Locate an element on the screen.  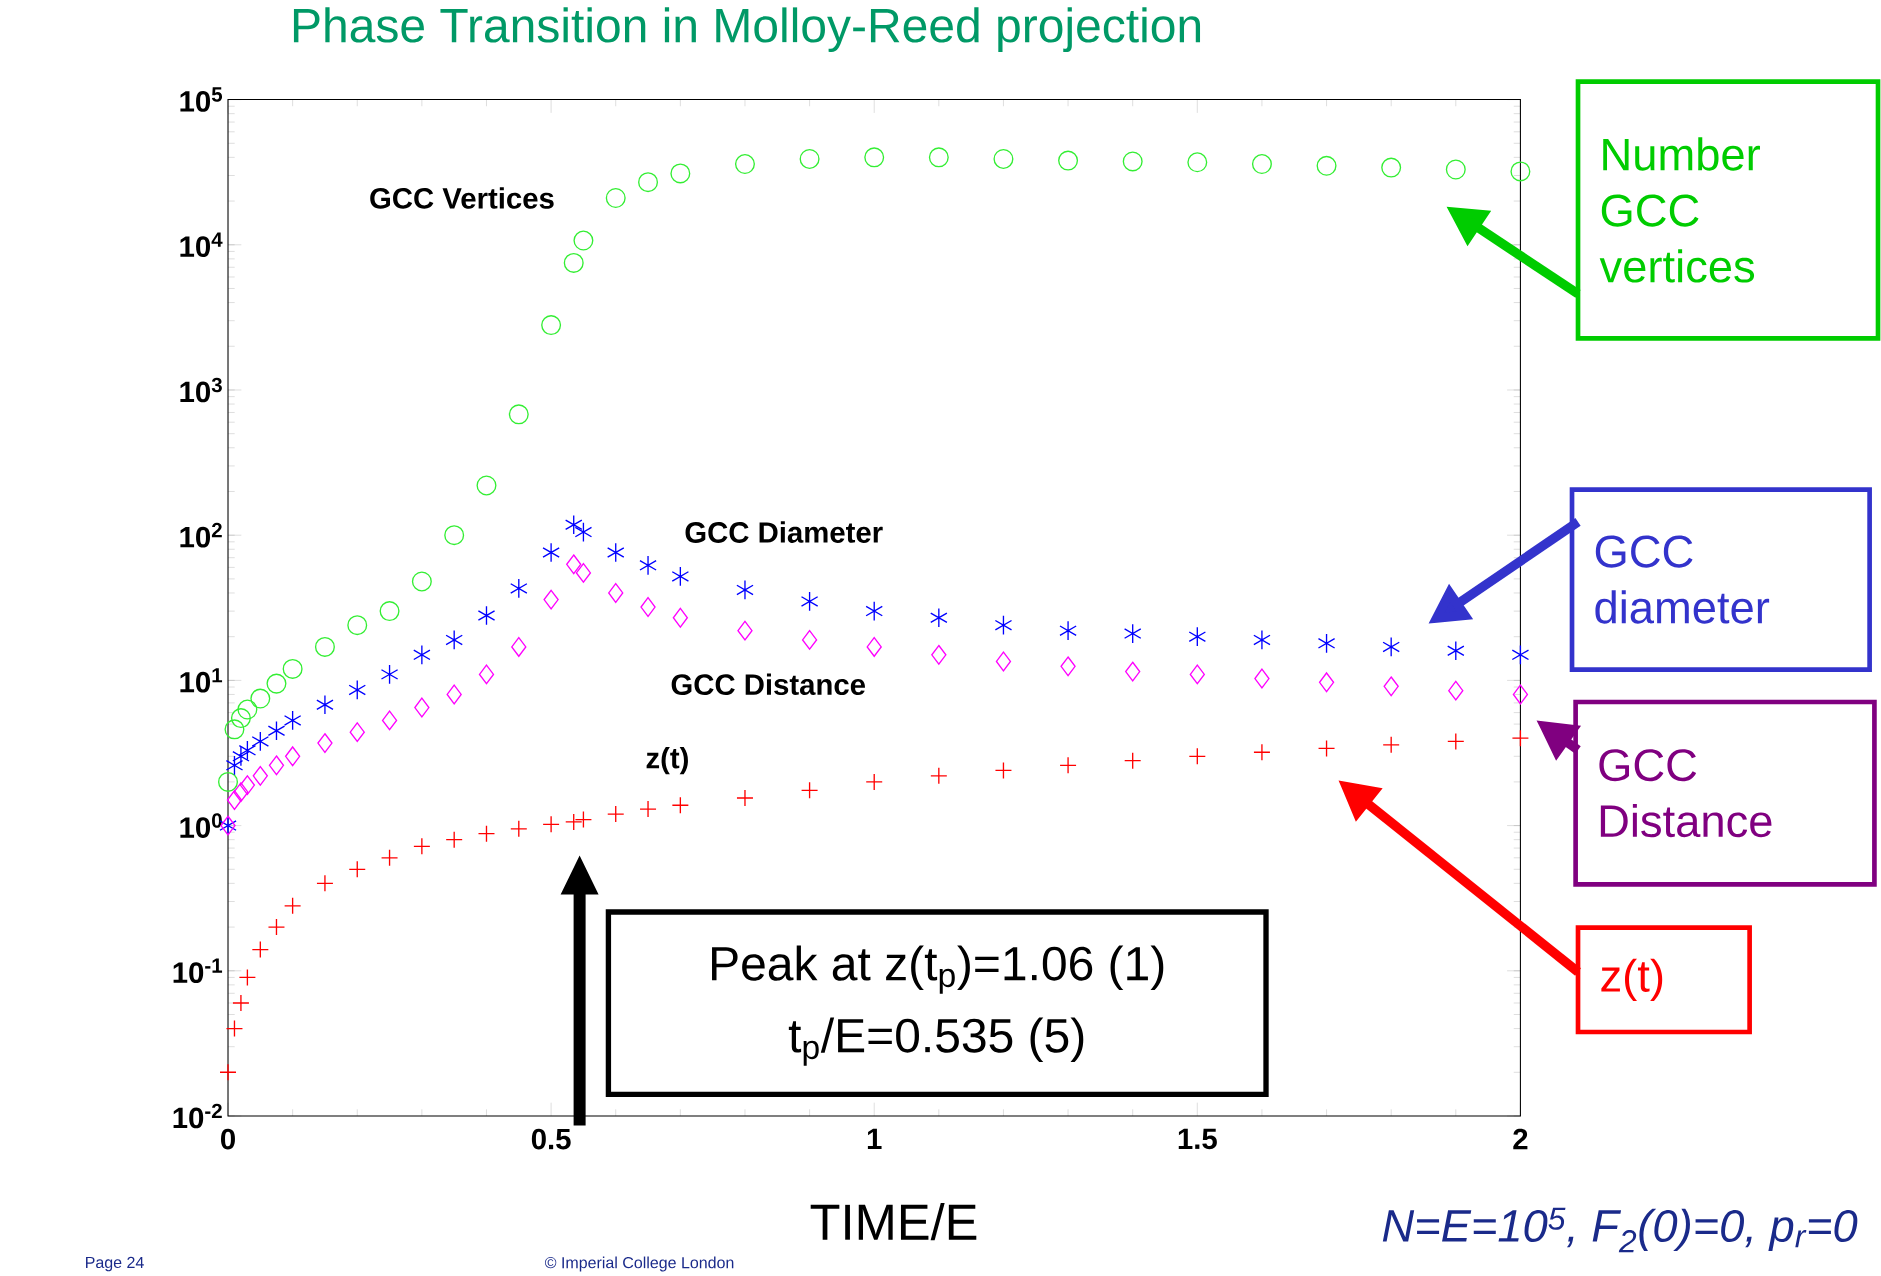
y-tick-label: 10$^{-2}$ is located at coordinates (197, 1116).